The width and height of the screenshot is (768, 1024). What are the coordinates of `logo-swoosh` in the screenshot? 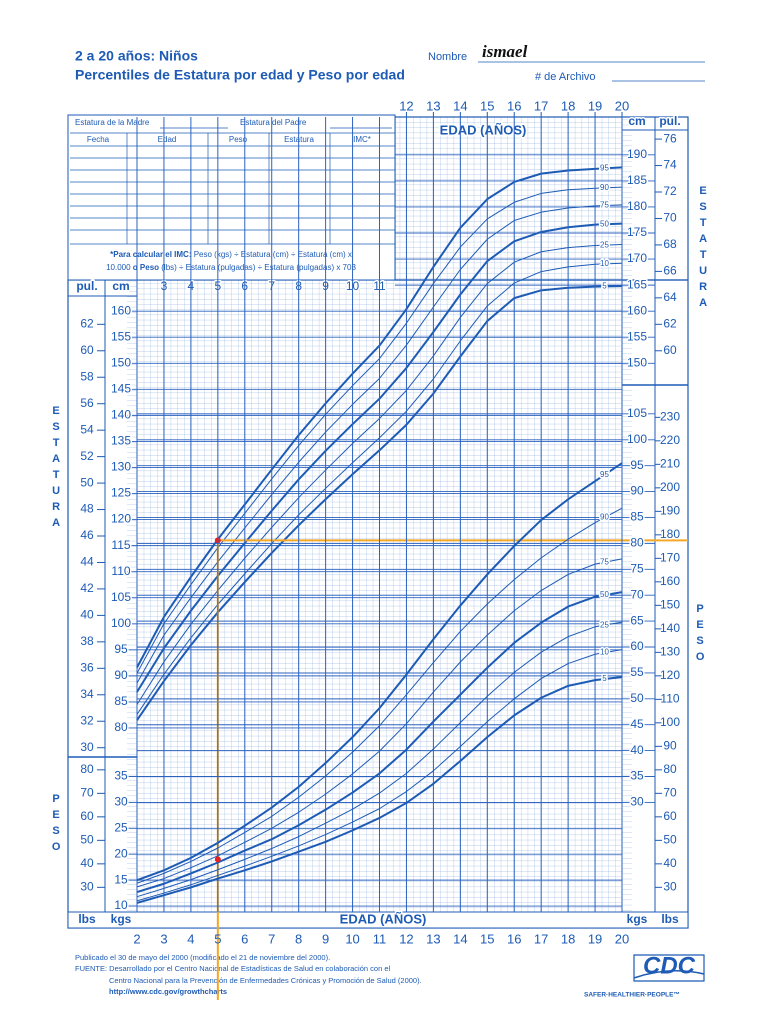 It's located at (669, 974).